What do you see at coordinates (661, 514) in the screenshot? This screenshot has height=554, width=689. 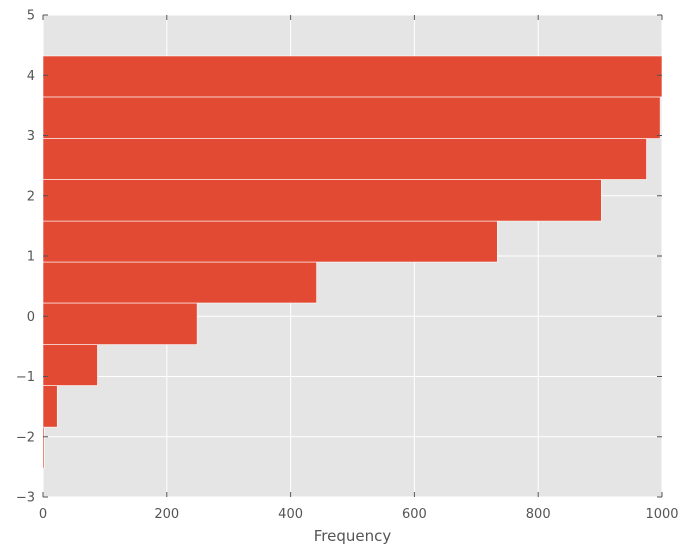 I see `x-tick-label: 1000` at bounding box center [661, 514].